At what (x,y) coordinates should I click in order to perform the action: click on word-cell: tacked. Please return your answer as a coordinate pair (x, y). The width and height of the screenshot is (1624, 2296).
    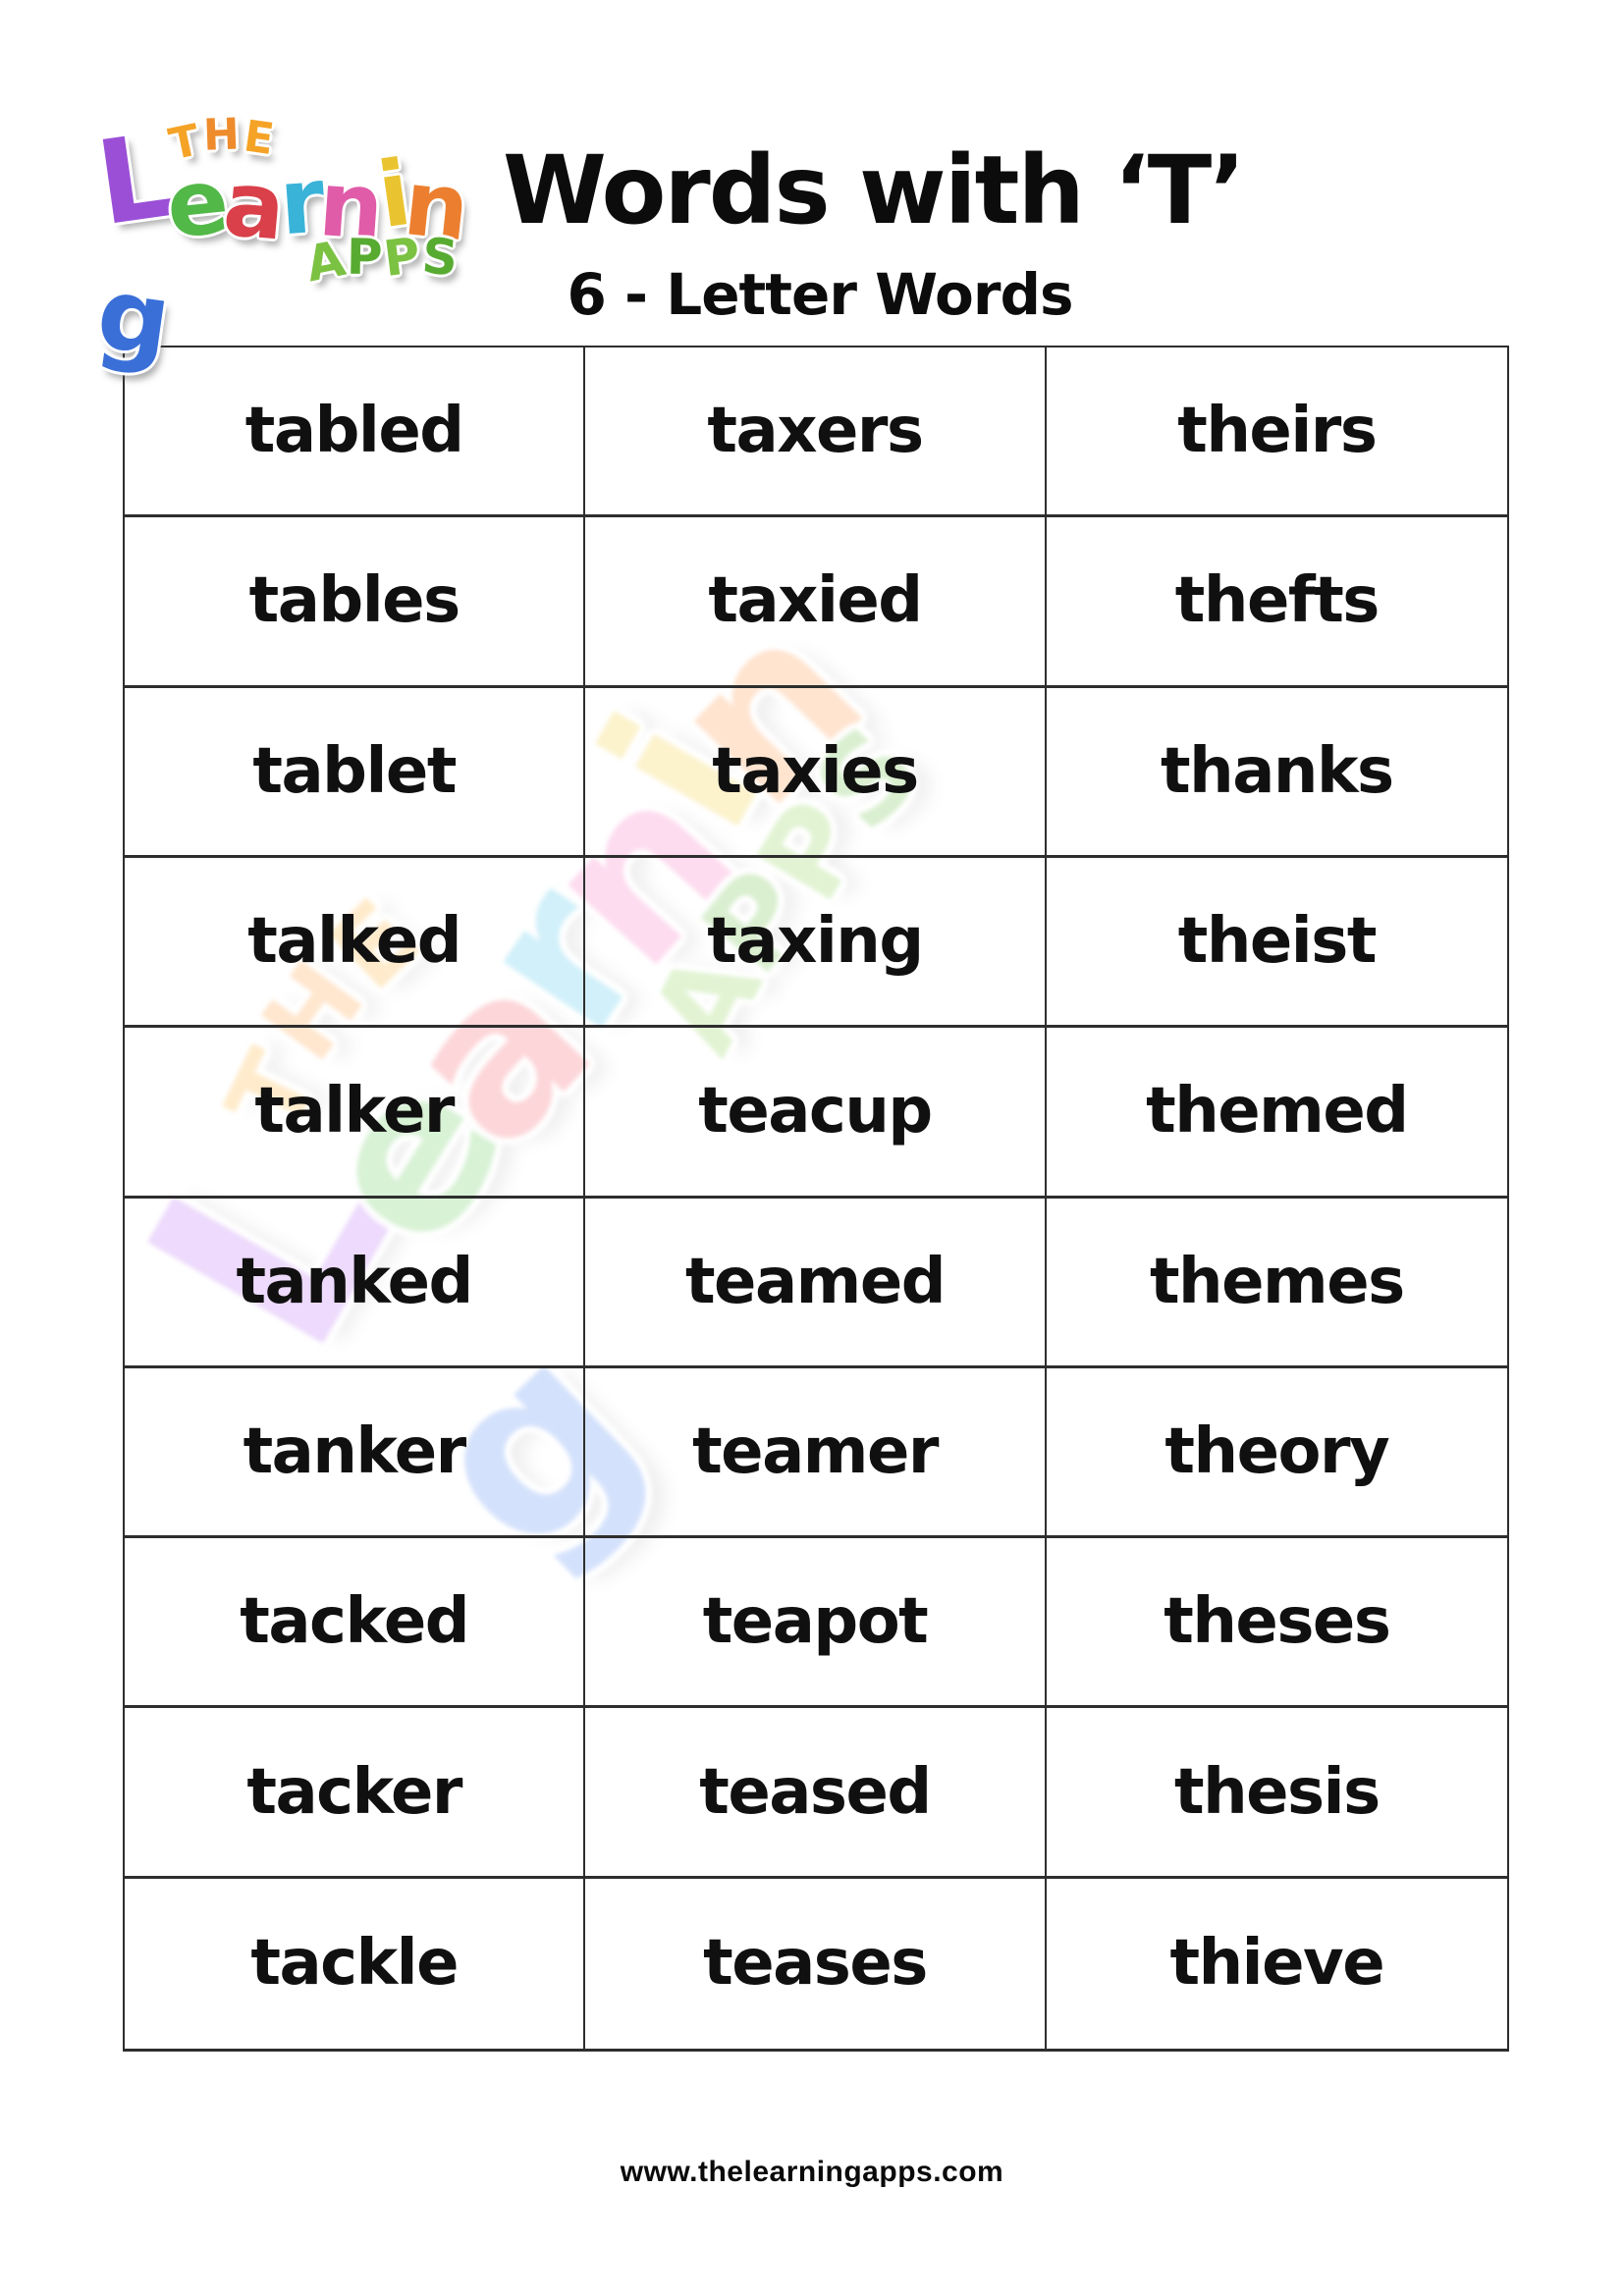
    Looking at the image, I should click on (355, 1623).